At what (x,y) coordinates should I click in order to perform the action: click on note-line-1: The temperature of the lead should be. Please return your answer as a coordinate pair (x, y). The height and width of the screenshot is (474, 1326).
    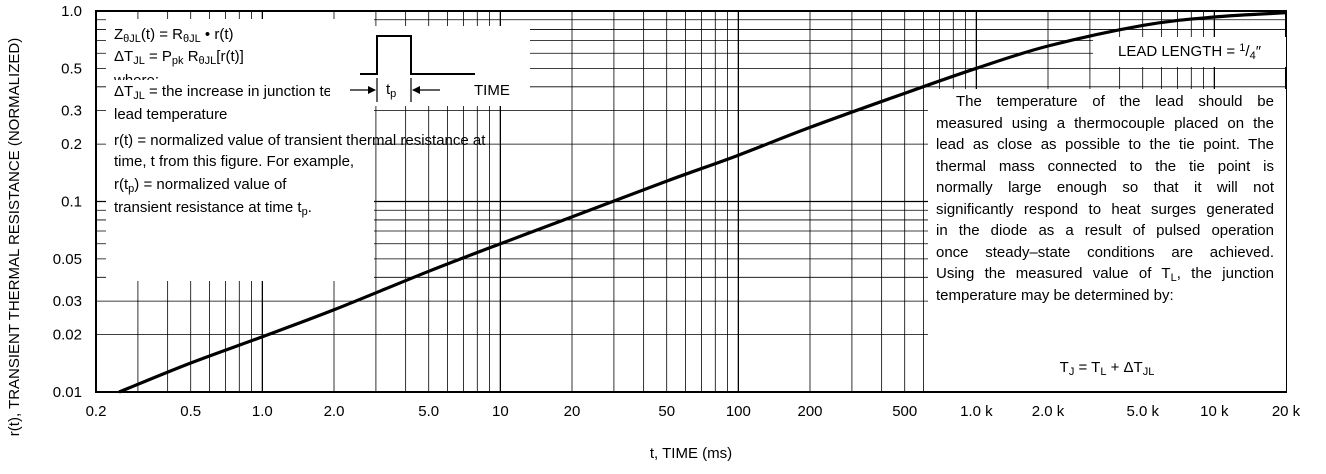
    Looking at the image, I should click on (1115, 101).